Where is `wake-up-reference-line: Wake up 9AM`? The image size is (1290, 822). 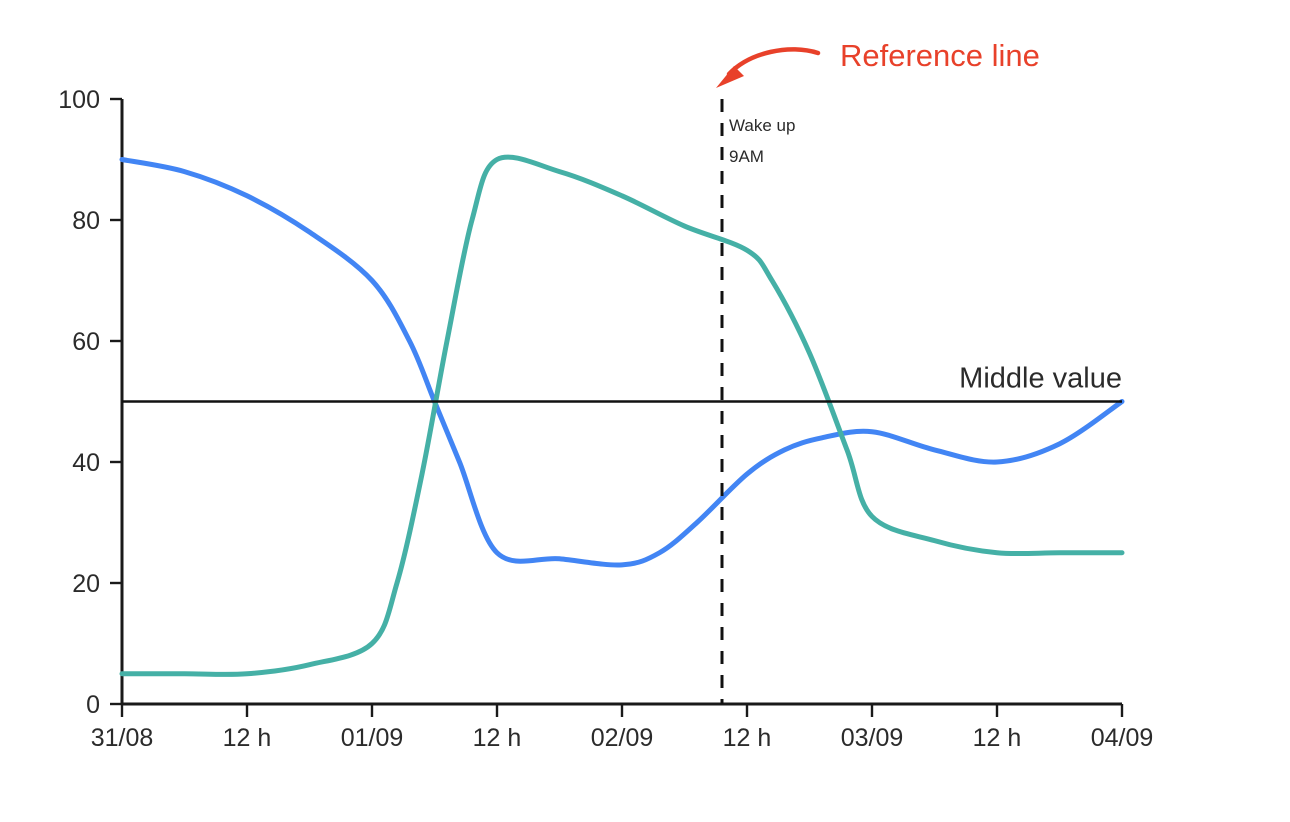
wake-up-reference-line: Wake up 9AM is located at coordinates (757, 401).